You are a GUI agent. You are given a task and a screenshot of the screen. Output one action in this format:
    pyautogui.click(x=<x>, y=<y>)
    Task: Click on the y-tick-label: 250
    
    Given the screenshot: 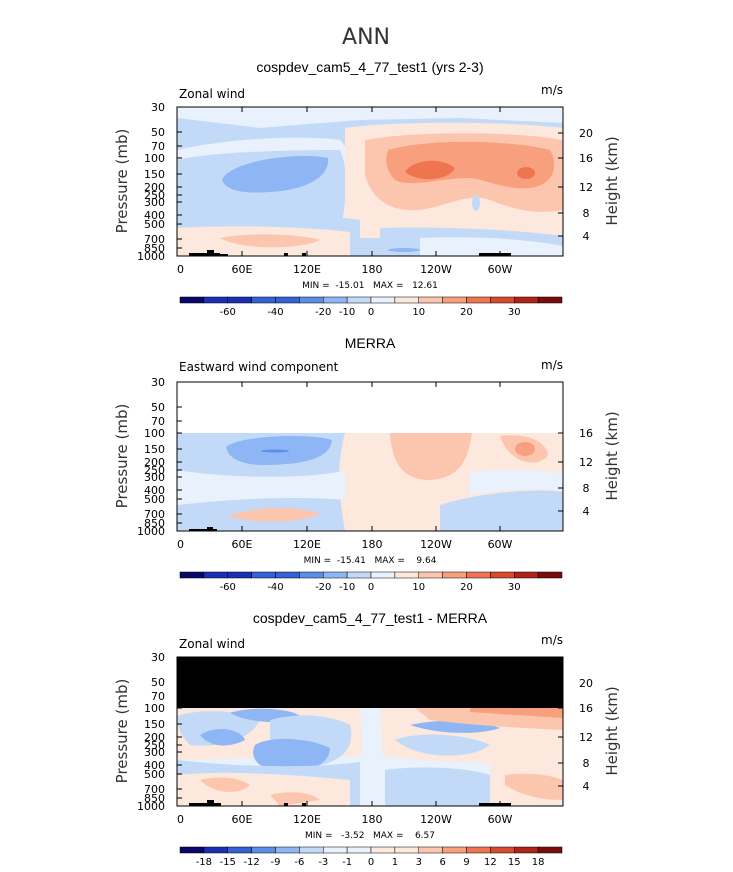 What is the action you would take?
    pyautogui.click(x=154, y=745)
    